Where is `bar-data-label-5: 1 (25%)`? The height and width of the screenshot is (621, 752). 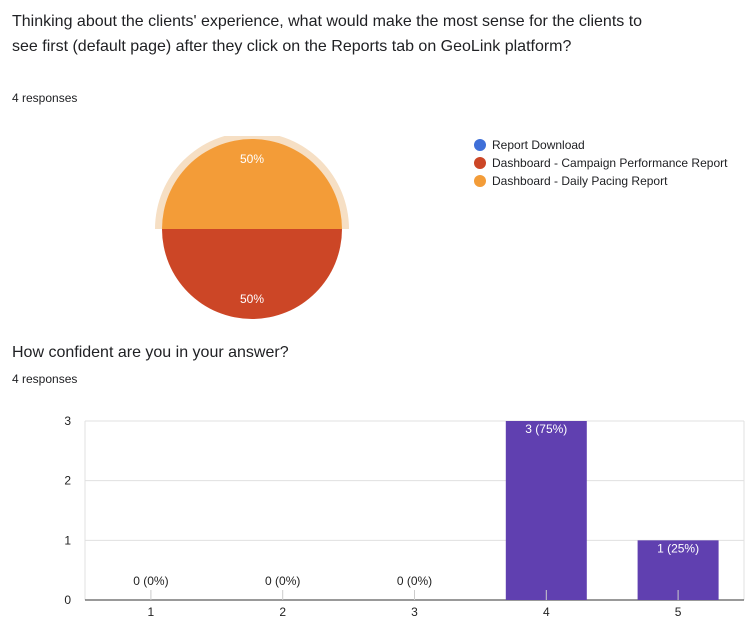 bar-data-label-5: 1 (25%) is located at coordinates (678, 548).